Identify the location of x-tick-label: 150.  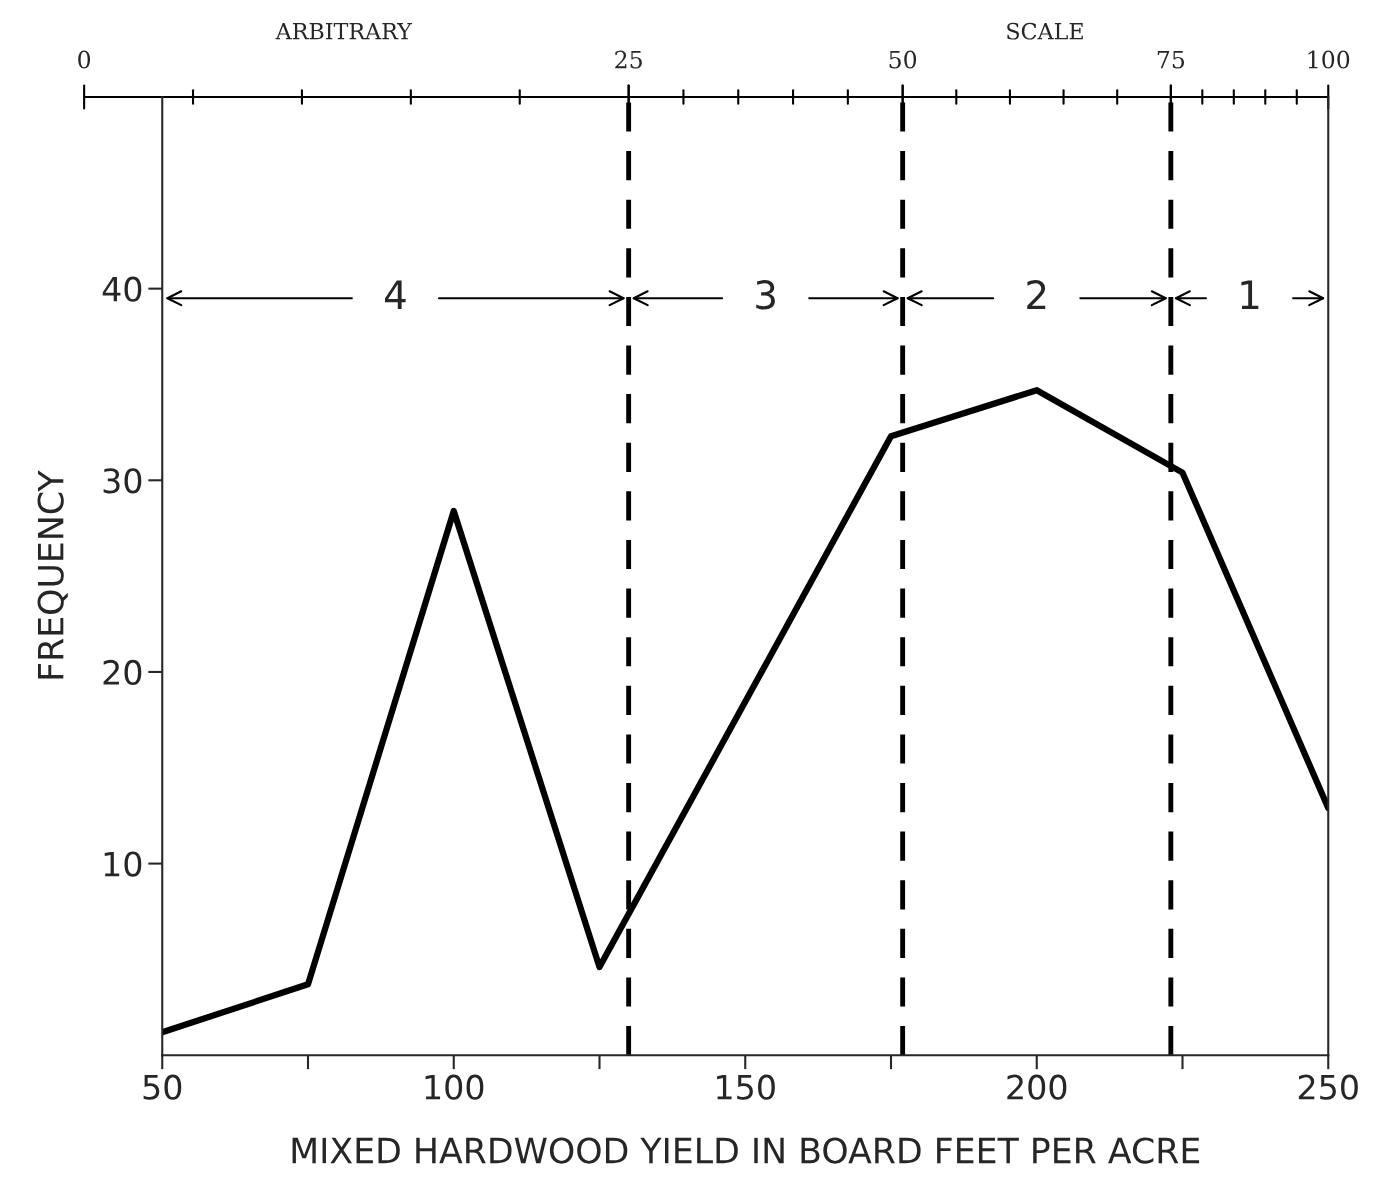
(746, 1087).